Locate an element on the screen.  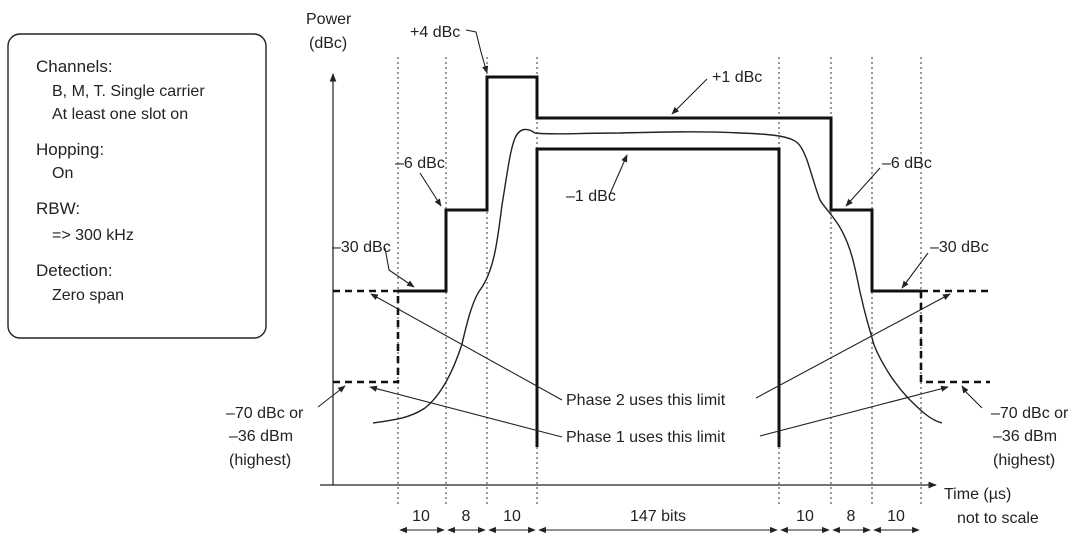
phase1-pointer-right is located at coordinates (854, 411).